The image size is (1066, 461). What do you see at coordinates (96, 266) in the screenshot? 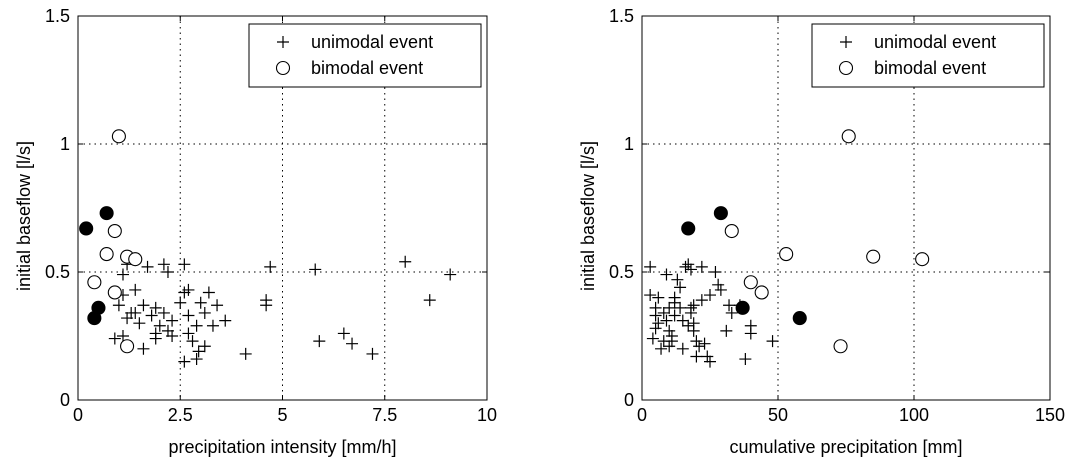
I see `series-filled-bimodal` at bounding box center [96, 266].